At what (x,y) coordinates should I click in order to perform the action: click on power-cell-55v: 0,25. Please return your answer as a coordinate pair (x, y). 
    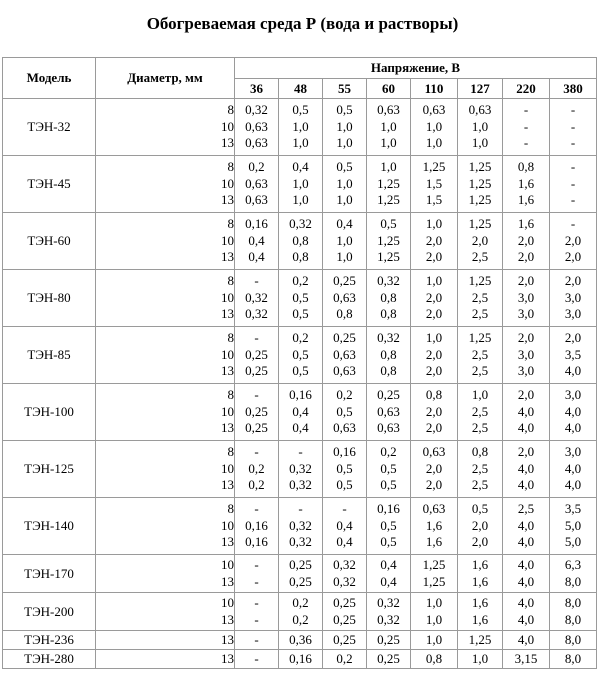
    Looking at the image, I should click on (344, 640).